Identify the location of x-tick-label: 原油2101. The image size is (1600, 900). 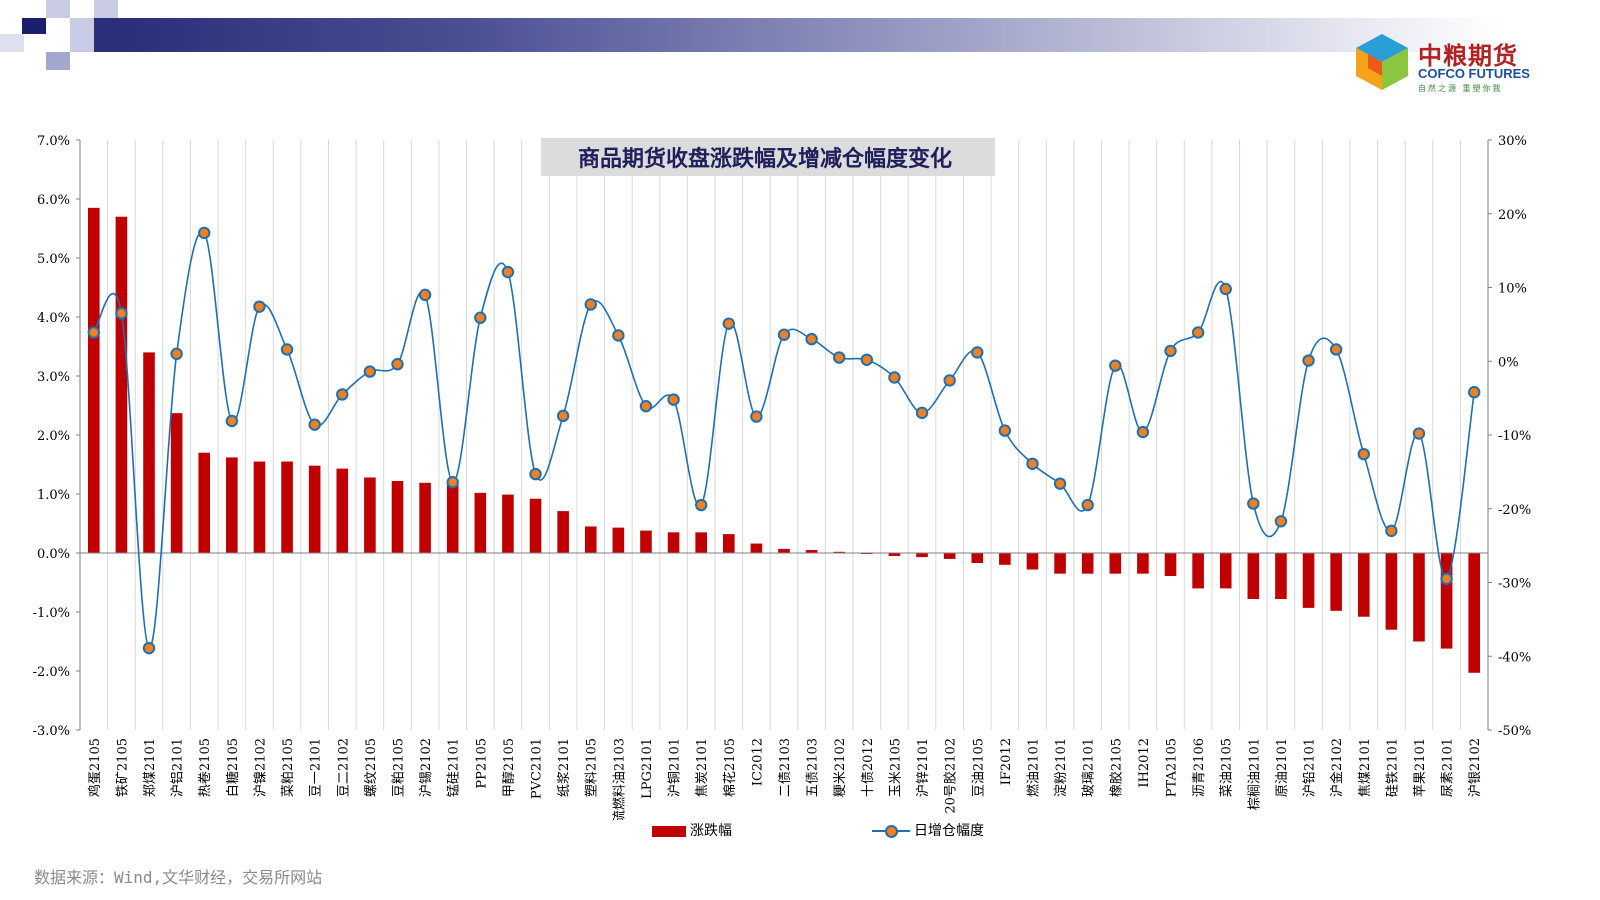
(1282, 767).